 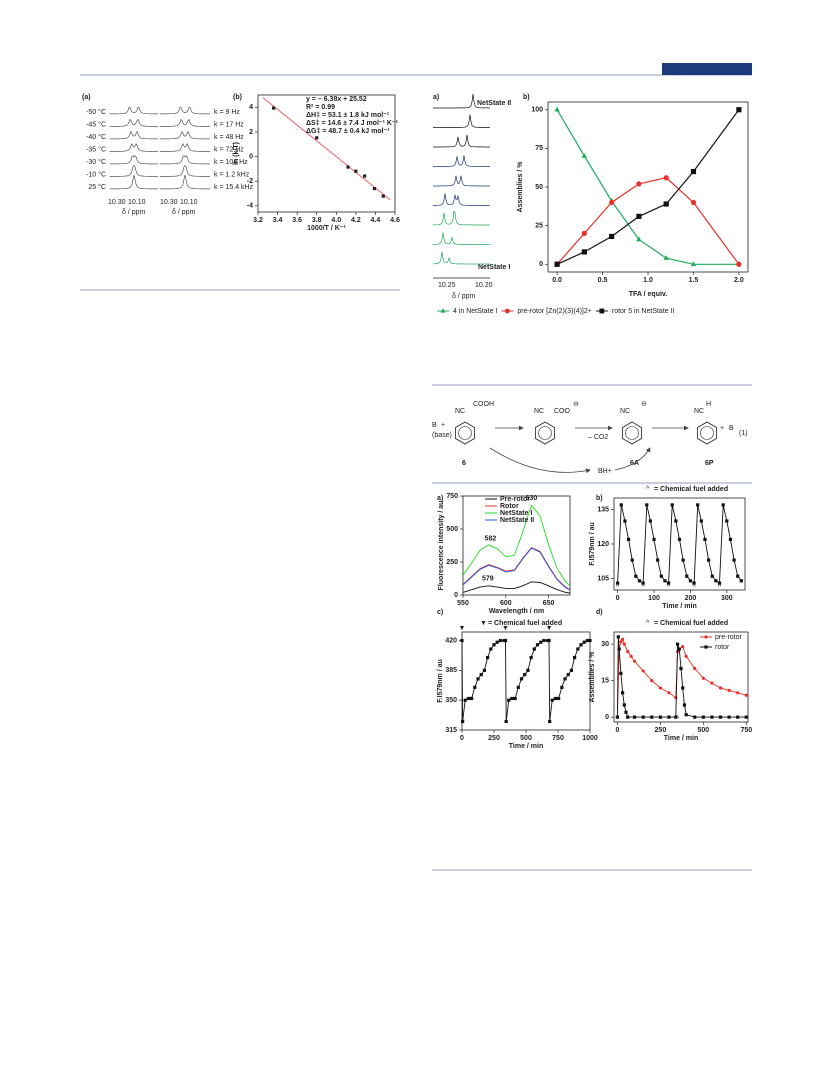 I want to click on legend-label: pre-rotor, so click(x=729, y=637).